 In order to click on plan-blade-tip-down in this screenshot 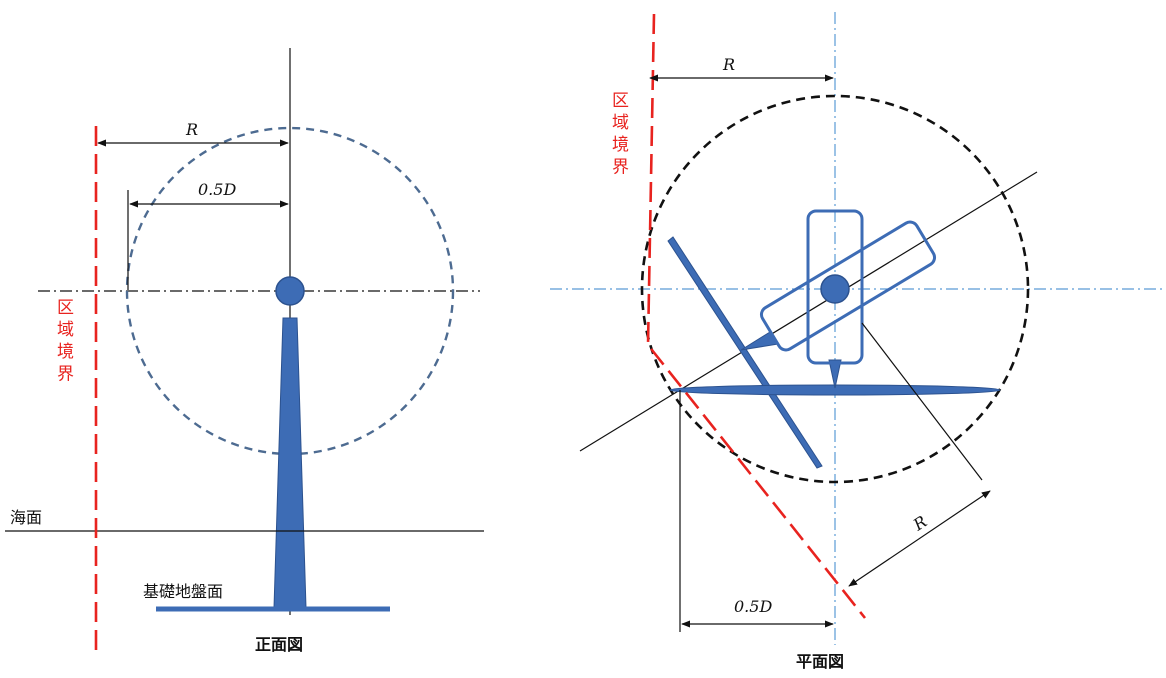, I will do `click(835, 374)`.